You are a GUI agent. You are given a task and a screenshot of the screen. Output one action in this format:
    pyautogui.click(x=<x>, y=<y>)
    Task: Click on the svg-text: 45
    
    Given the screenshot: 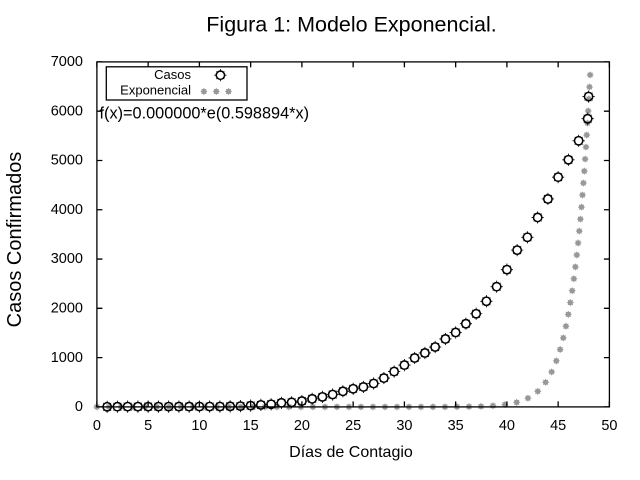 What is the action you would take?
    pyautogui.click(x=558, y=426)
    